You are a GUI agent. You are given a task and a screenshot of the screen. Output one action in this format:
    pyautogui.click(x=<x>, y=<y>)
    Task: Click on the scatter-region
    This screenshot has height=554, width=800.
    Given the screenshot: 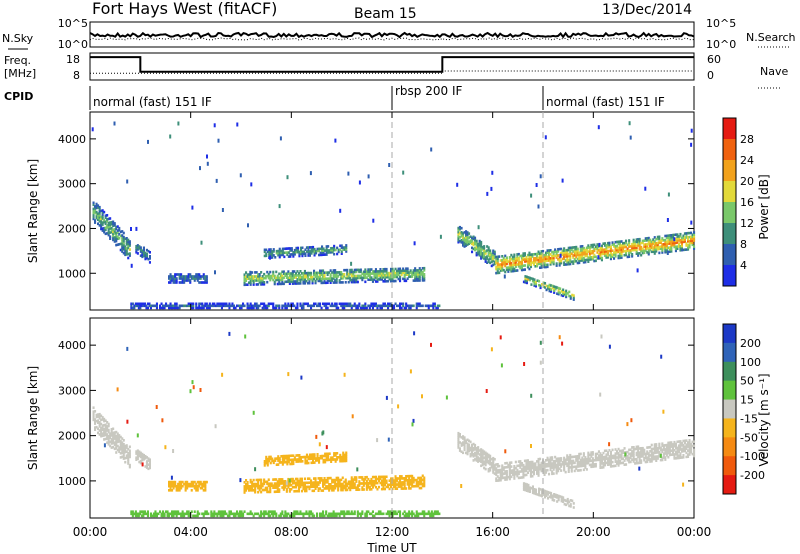 What is the action you would take?
    pyautogui.click(x=111, y=230)
    